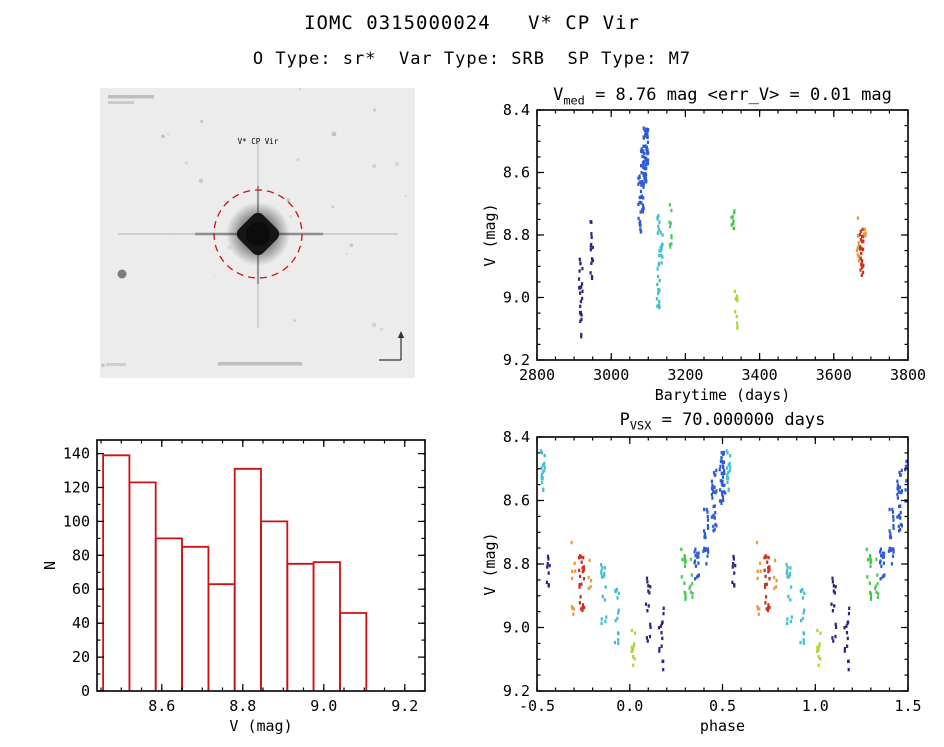 Image resolution: width=944 pixels, height=747 pixels. I want to click on svg-text: 3200, so click(685, 375).